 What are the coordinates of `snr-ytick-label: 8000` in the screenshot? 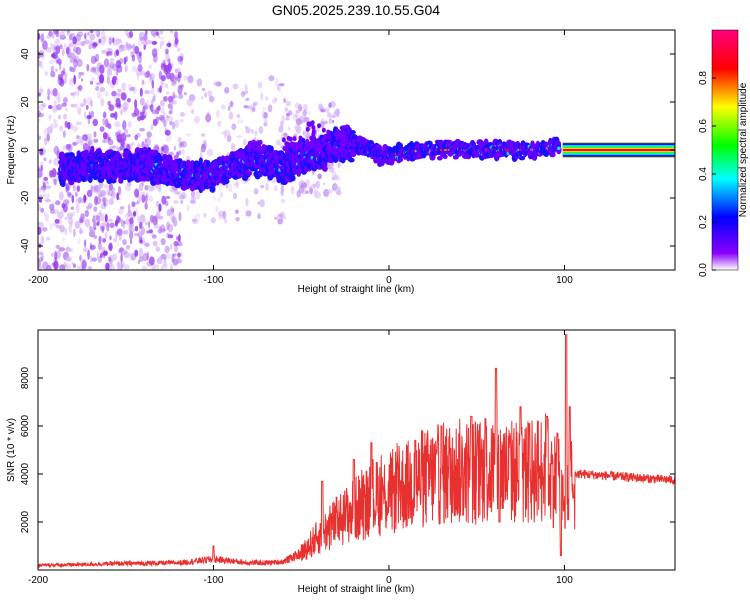 It's located at (25, 377).